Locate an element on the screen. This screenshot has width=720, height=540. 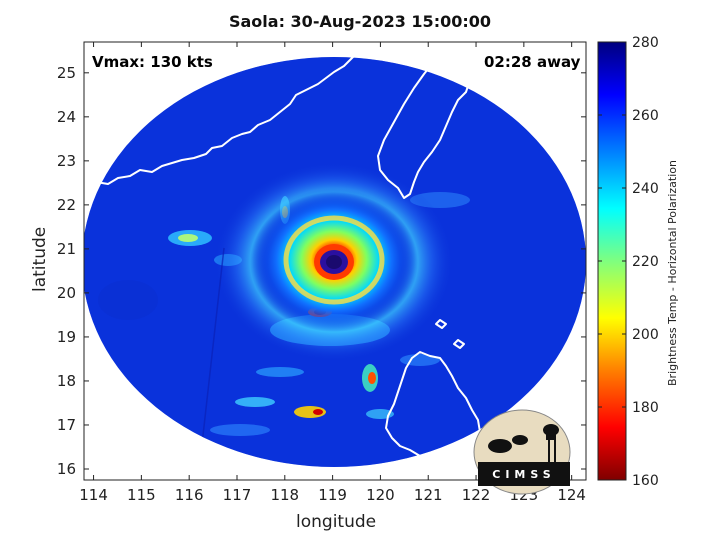
x-tick-label: 118 is located at coordinates (284, 495).